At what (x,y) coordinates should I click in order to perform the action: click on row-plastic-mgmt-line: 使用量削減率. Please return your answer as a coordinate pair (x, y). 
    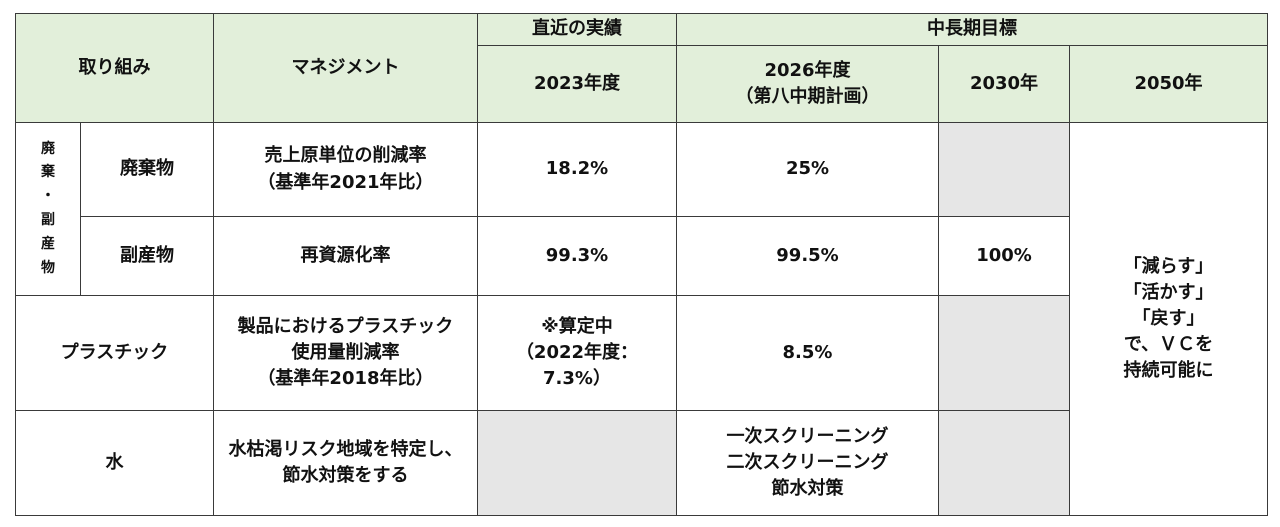
    Looking at the image, I should click on (345, 352).